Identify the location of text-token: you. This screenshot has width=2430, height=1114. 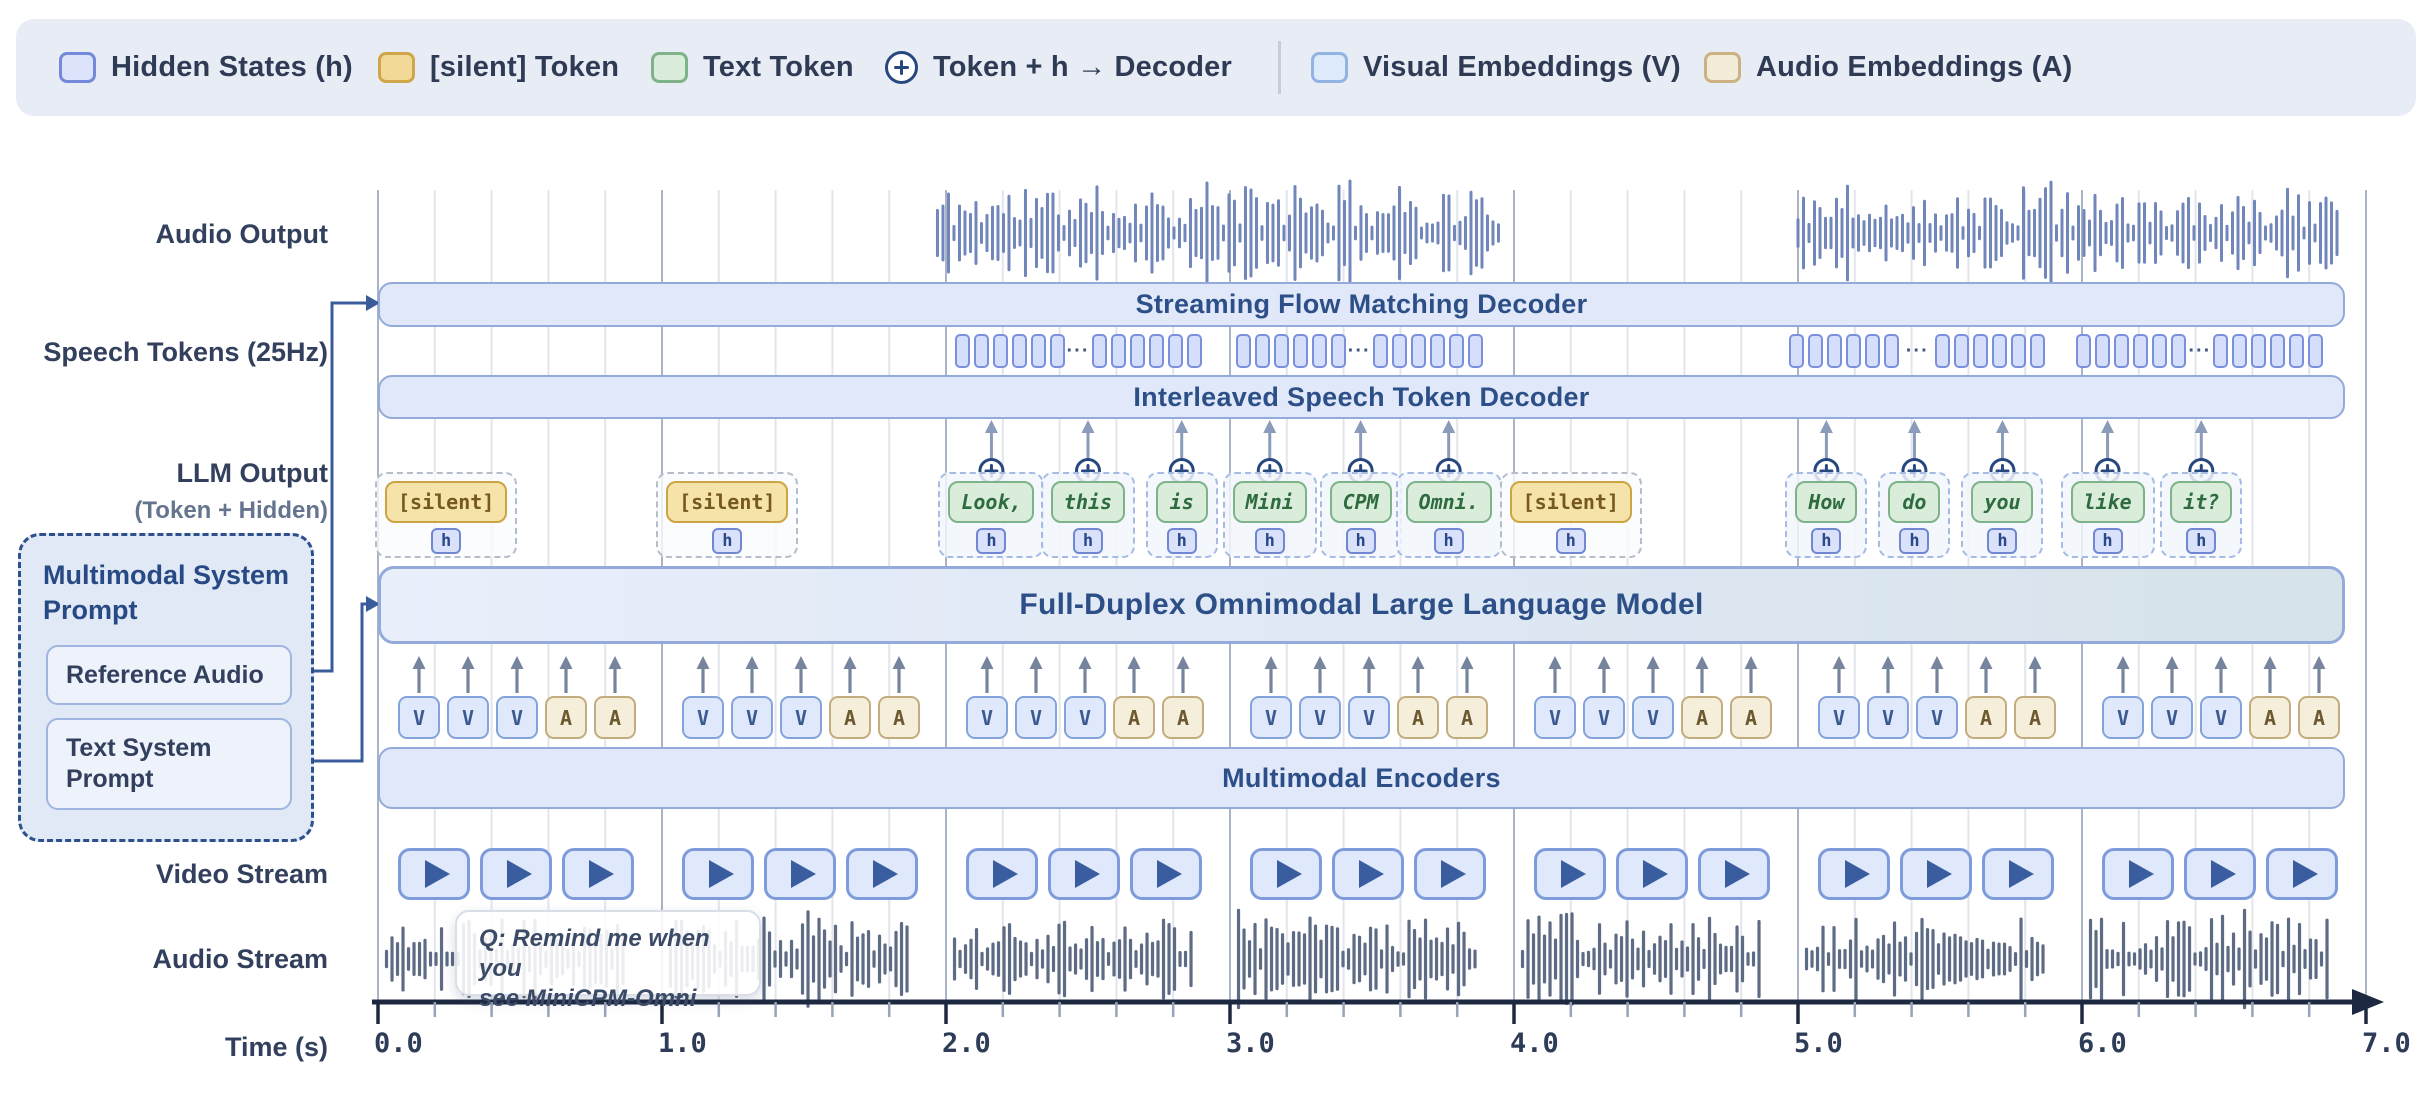
(2002, 502).